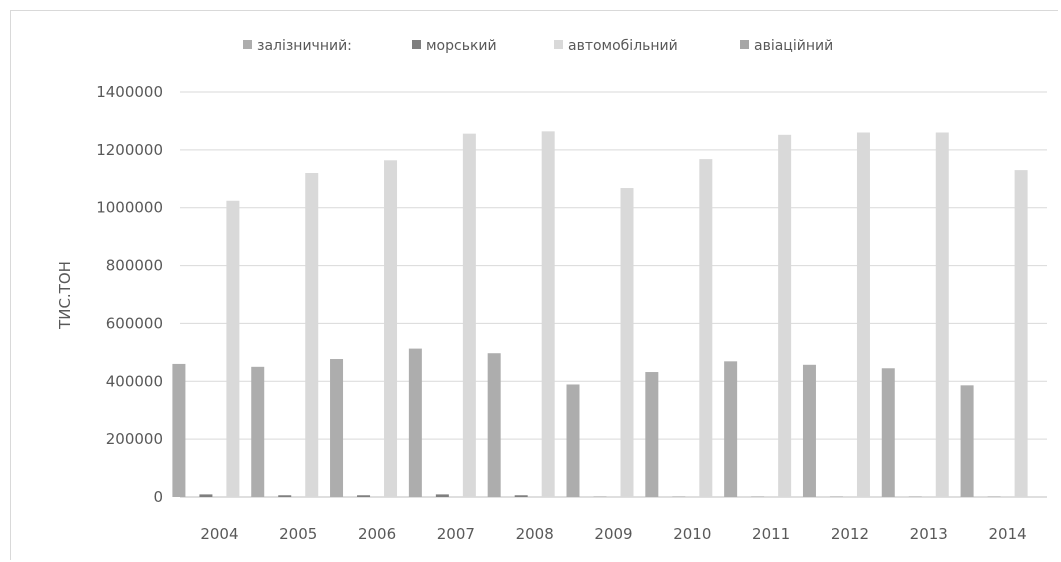 The image size is (1061, 562). Describe the element at coordinates (65, 295) in the screenshot. I see `y-axis-title: ТИС.ТОН` at that location.